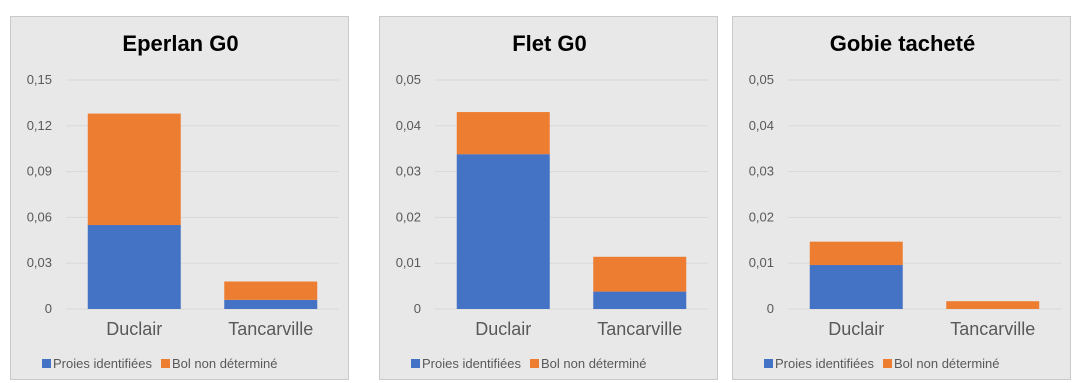 The width and height of the screenshot is (1081, 383). Describe the element at coordinates (39, 125) in the screenshot. I see `y-tick-label: 0,12` at that location.